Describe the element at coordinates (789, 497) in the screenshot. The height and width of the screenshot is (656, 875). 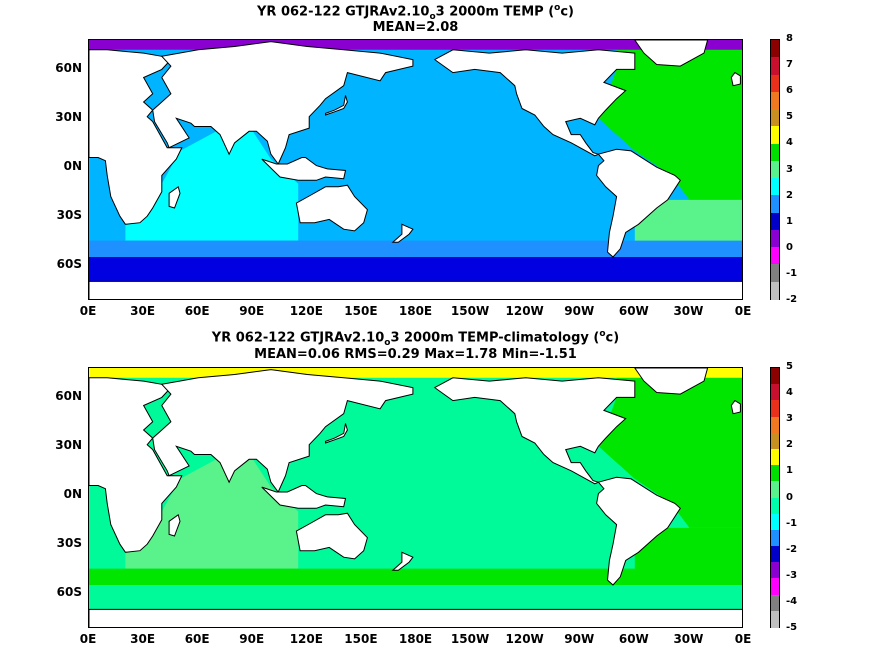
I see `colorbar-label: 0` at that location.